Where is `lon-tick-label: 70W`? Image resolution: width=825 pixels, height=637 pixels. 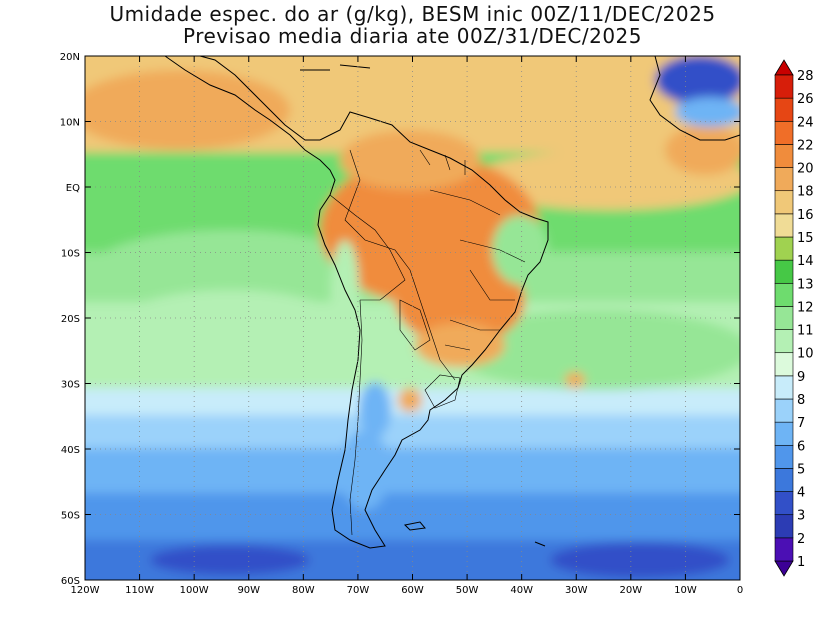 lon-tick-label: 70W is located at coordinates (358, 590).